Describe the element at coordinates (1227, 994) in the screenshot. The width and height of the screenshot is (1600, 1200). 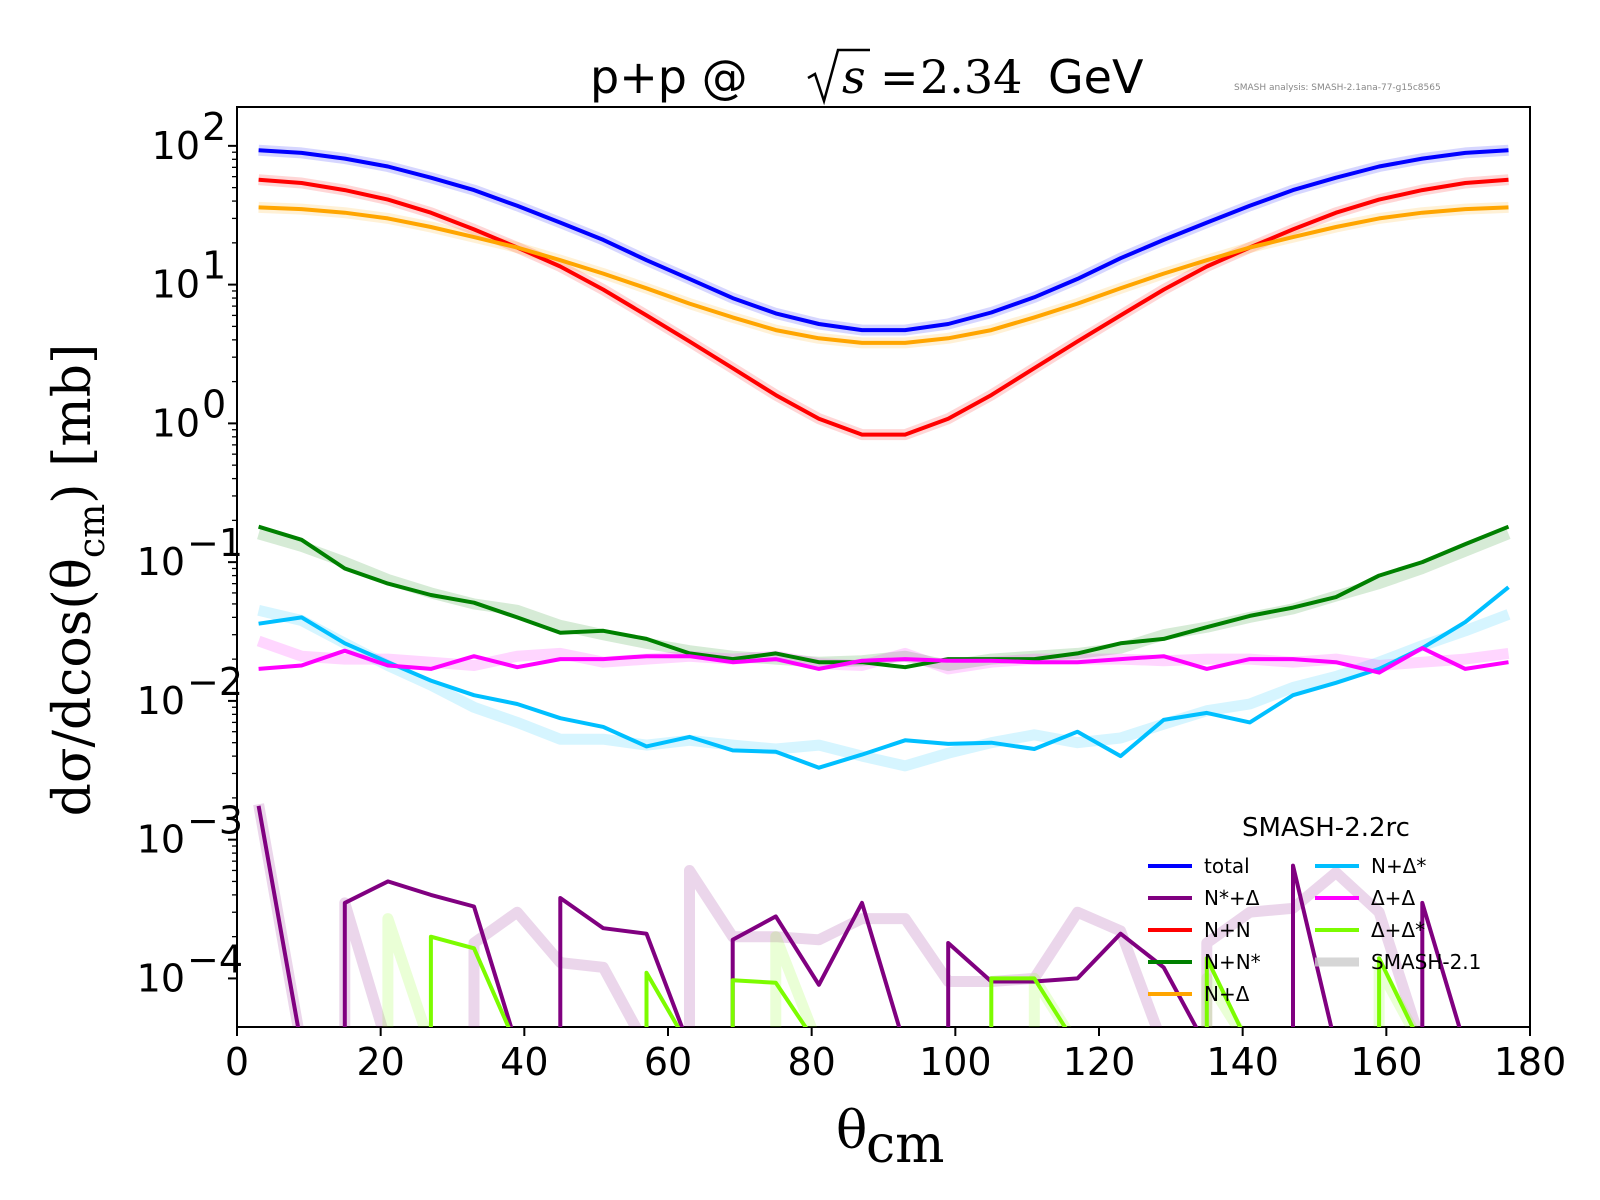
I see `legend-label-n-plus-delta: N+Δ` at that location.